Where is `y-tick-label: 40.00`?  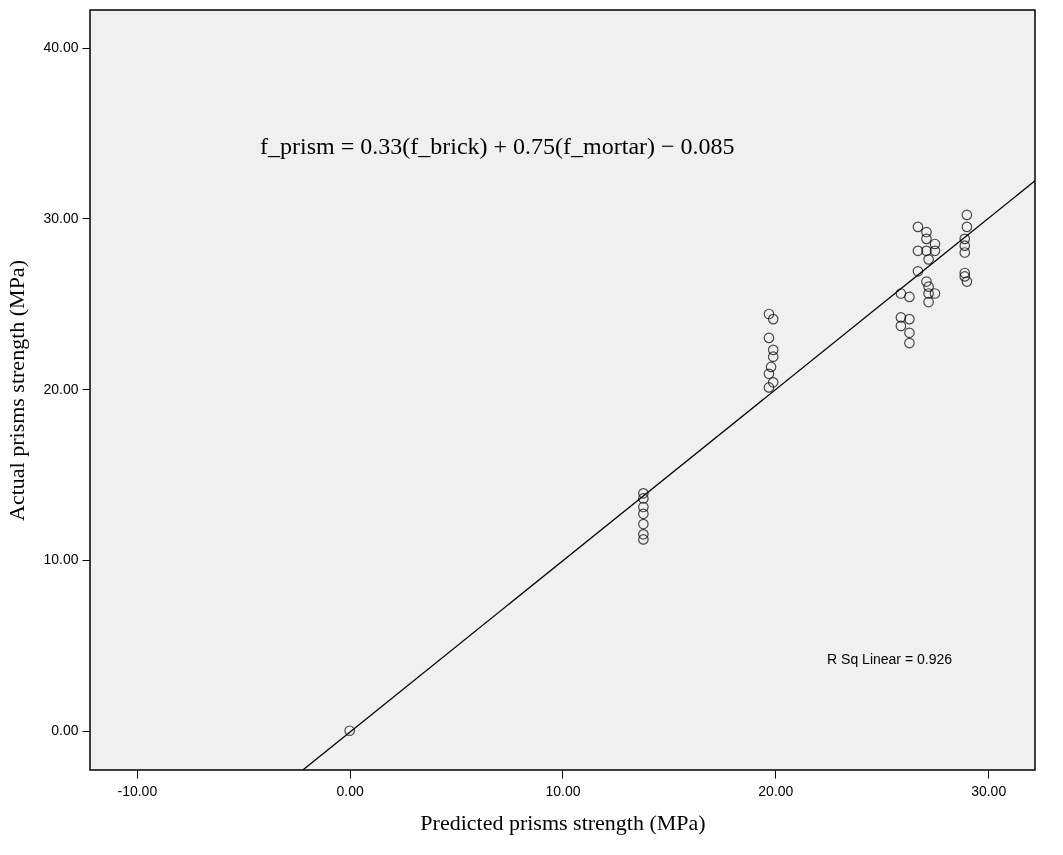
y-tick-label: 40.00 is located at coordinates (61, 47).